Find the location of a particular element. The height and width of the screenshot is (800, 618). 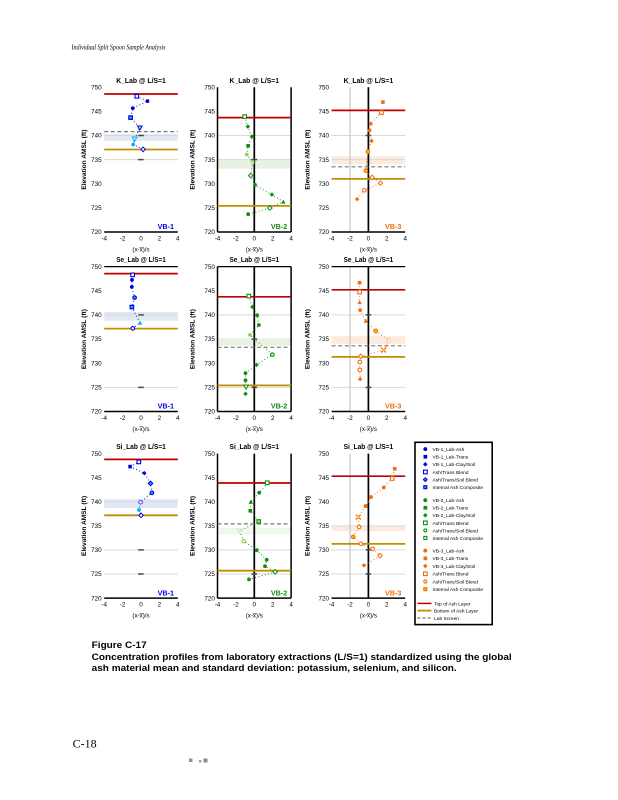

svg-text: Lab Screen is located at coordinates (446, 619).